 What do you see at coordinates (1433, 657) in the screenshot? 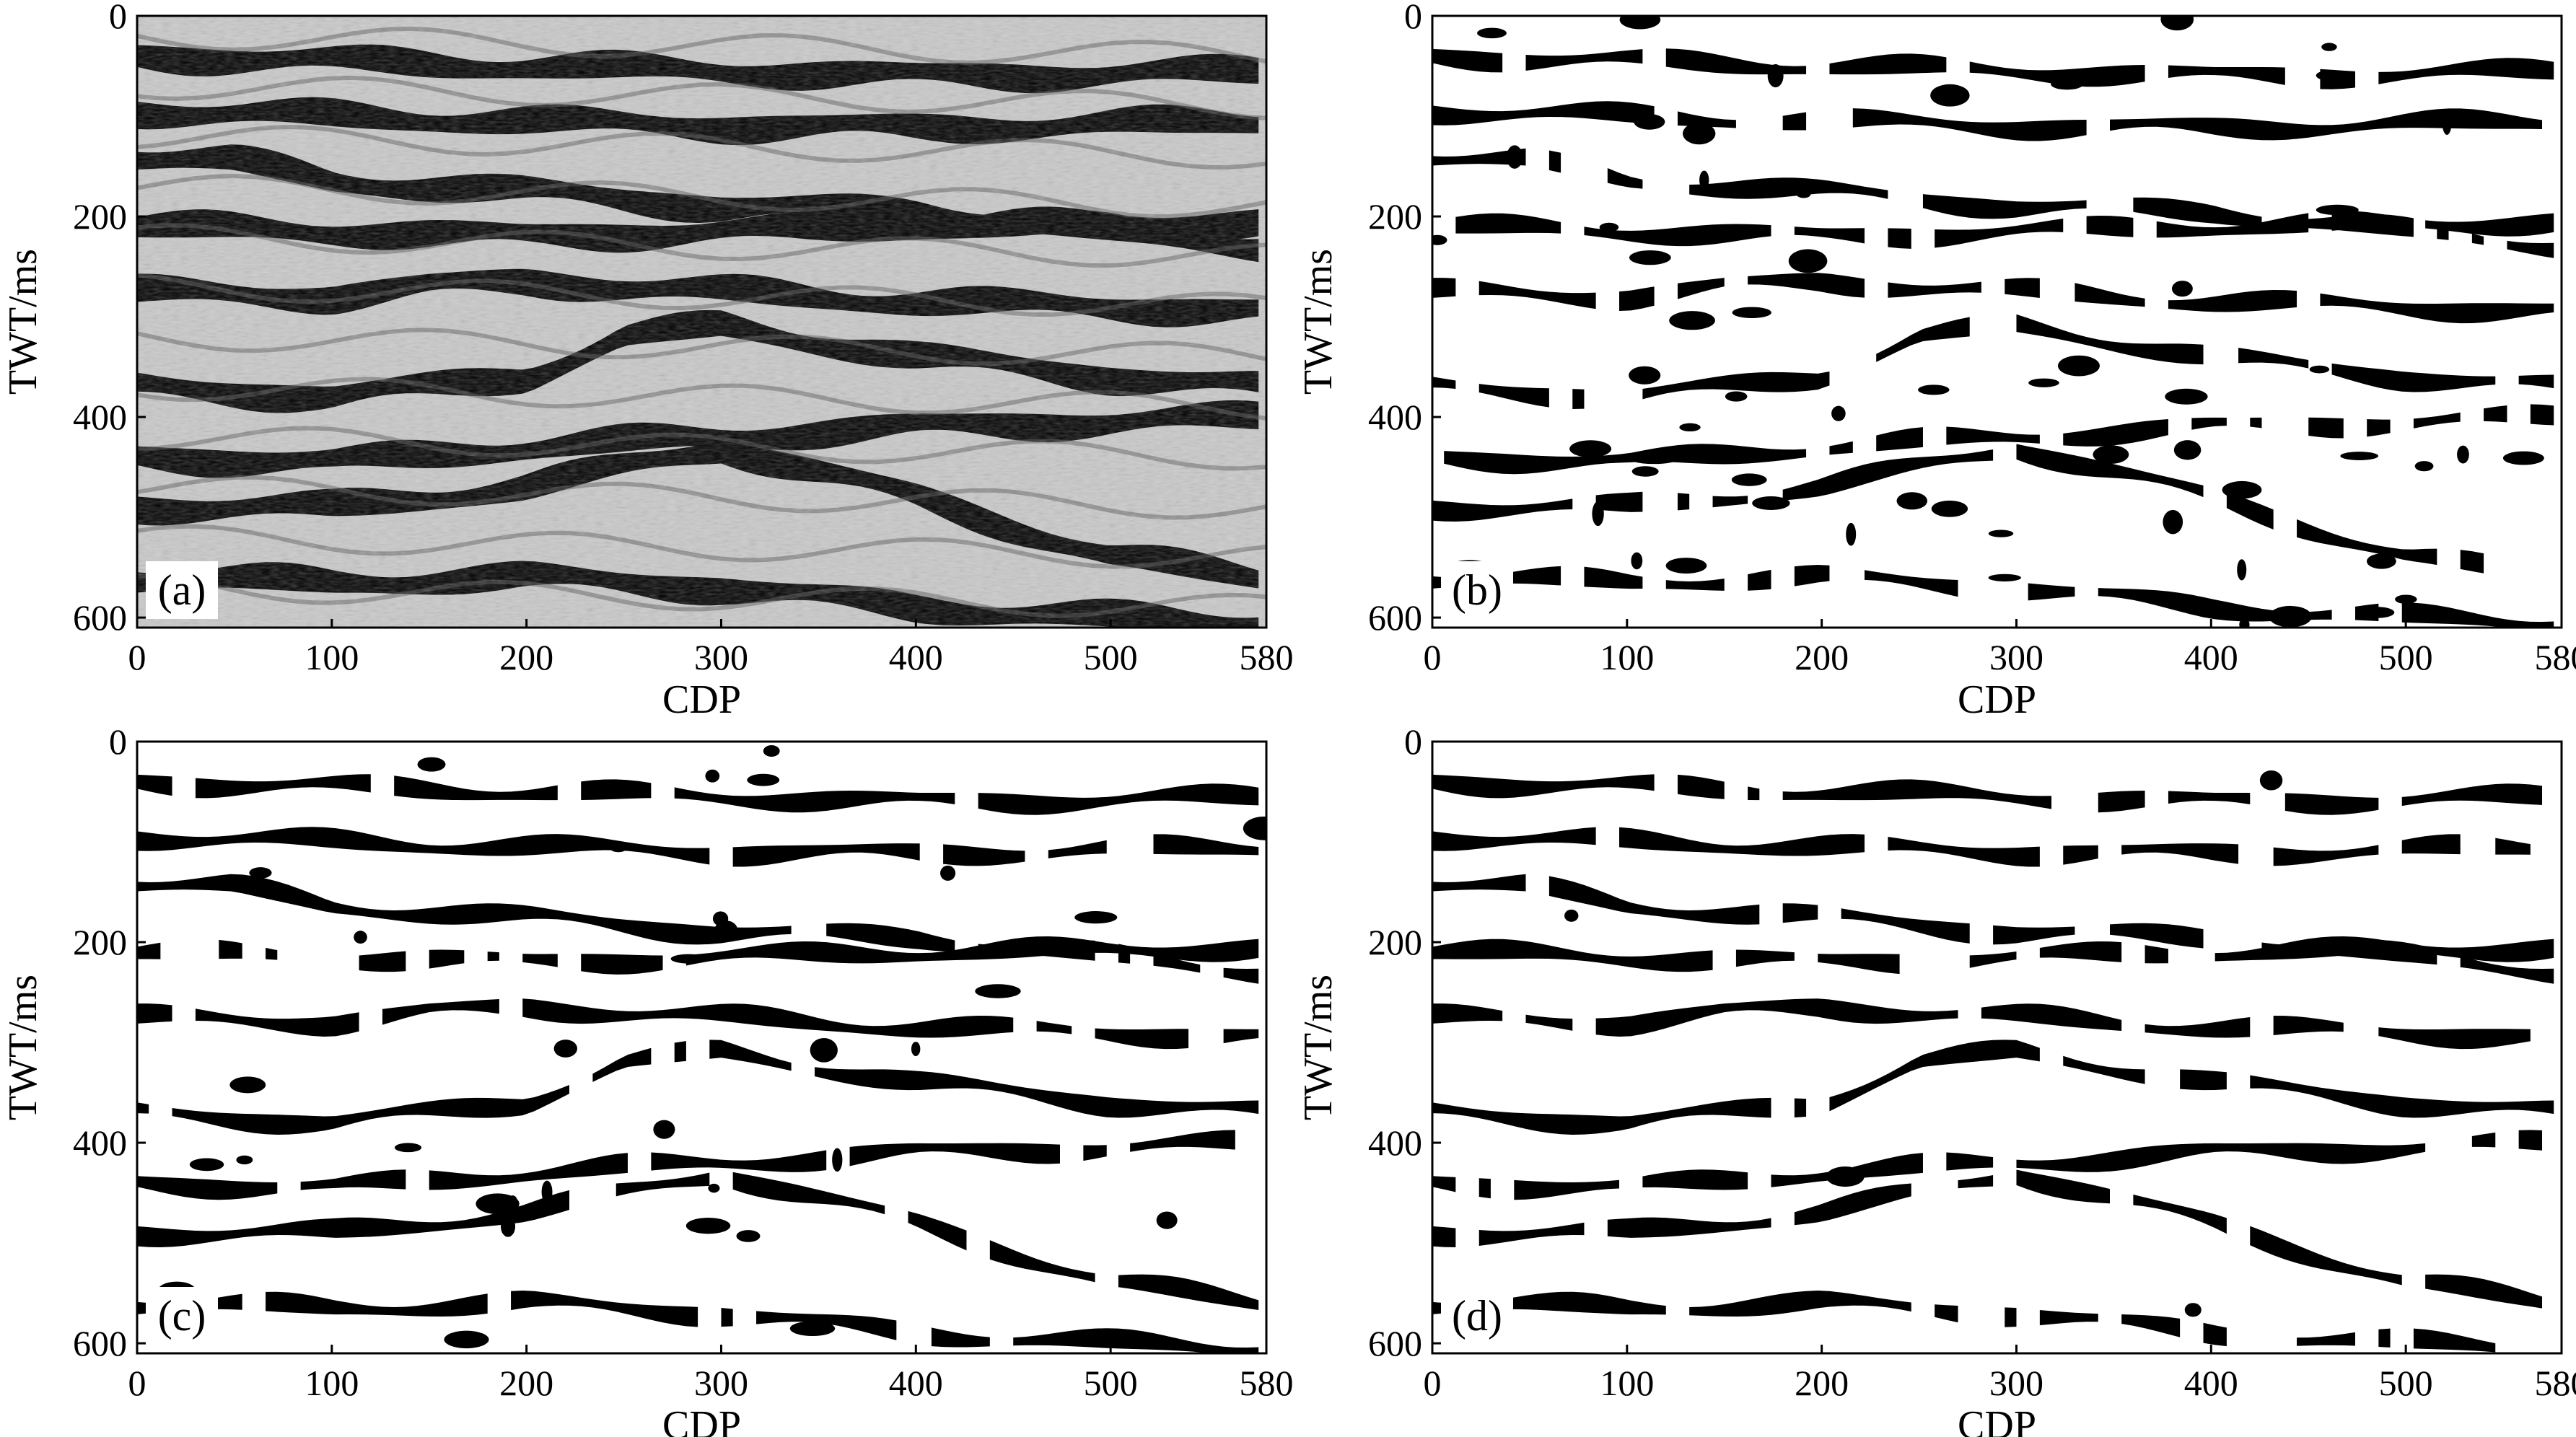
I see `x-tick-label: 0` at bounding box center [1433, 657].